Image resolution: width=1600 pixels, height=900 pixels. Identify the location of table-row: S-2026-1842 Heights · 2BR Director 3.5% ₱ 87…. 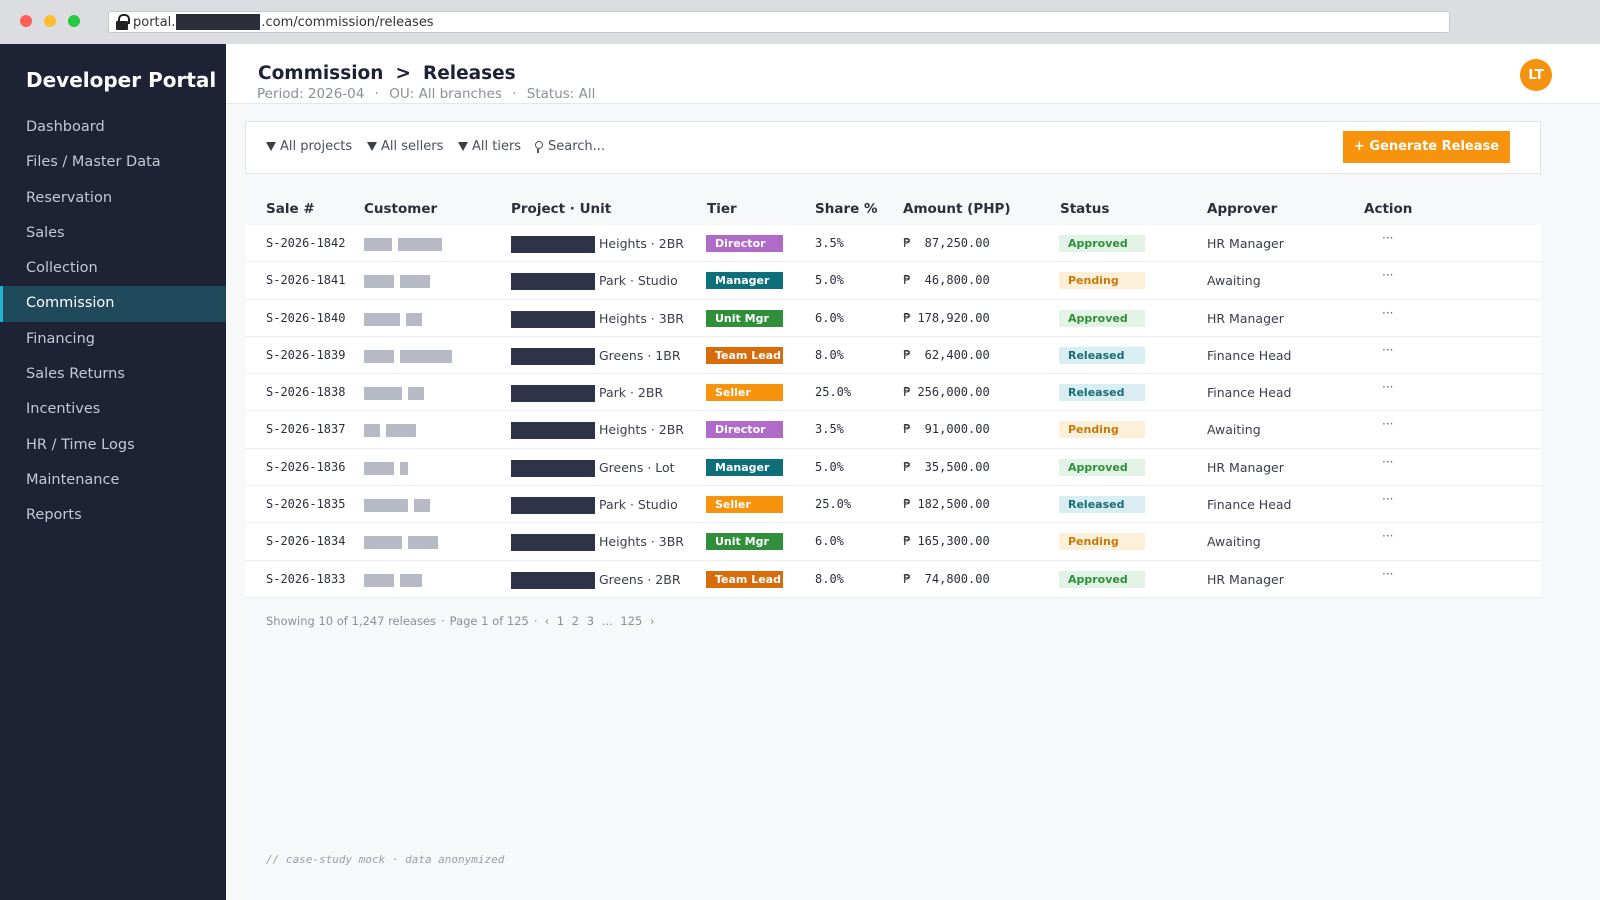
(893, 244).